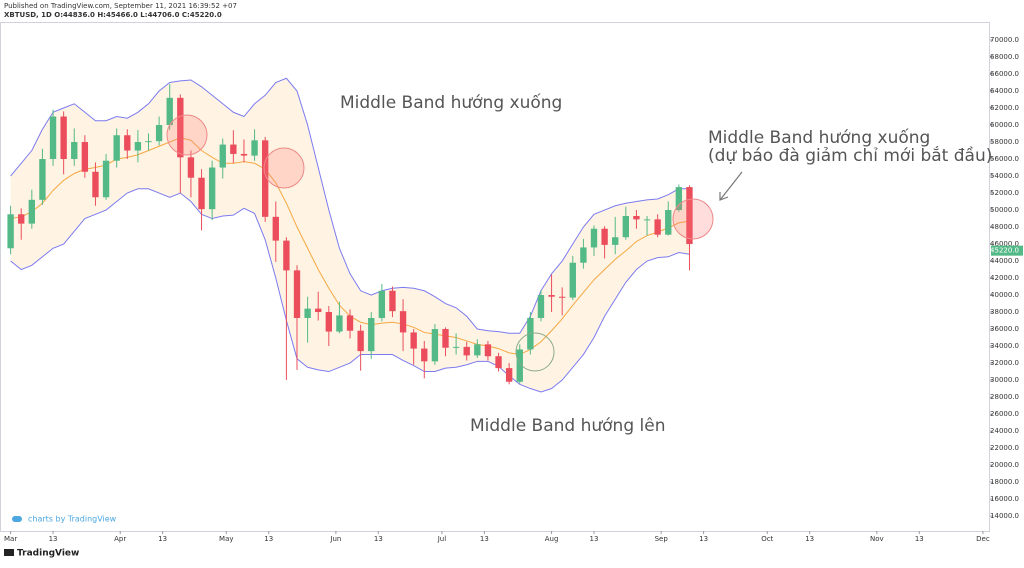 The height and width of the screenshot is (568, 1024). Describe the element at coordinates (1004, 210) in the screenshot. I see `y-tick-label: 50000.0` at that location.